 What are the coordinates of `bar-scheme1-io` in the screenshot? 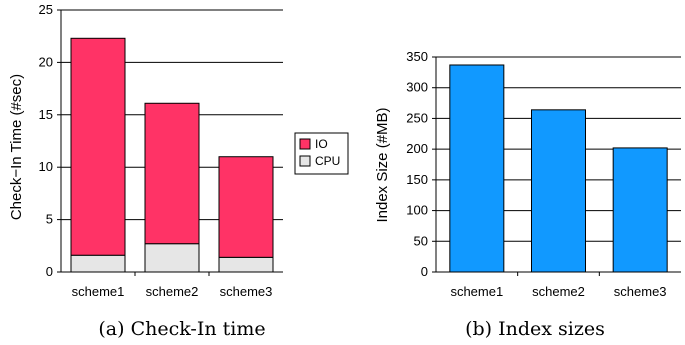 It's located at (98, 146).